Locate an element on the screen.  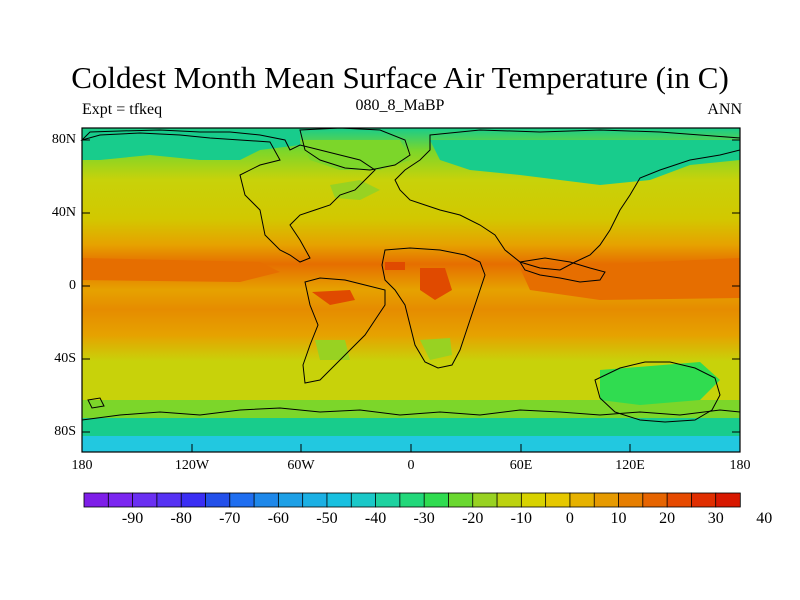
south-continent-green is located at coordinates (660, 383).